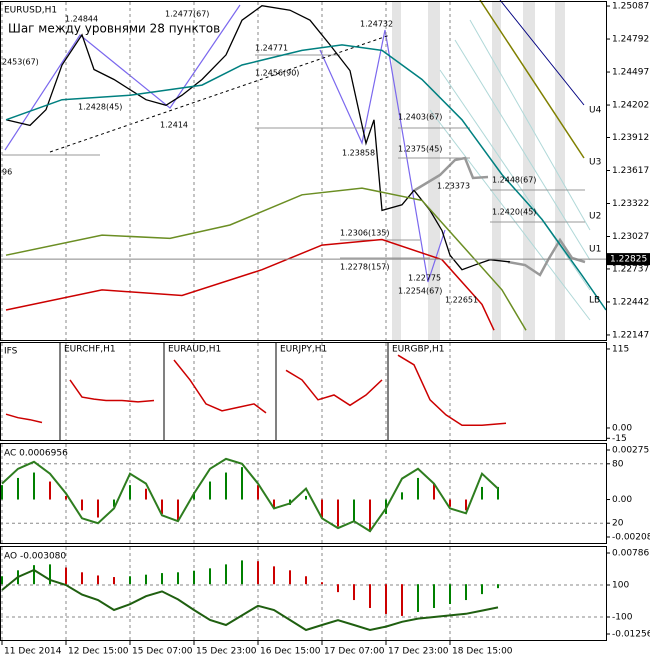 The image size is (650, 660). Describe the element at coordinates (514, 180) in the screenshot. I see `price-annotation: 1.2448(67)` at that location.